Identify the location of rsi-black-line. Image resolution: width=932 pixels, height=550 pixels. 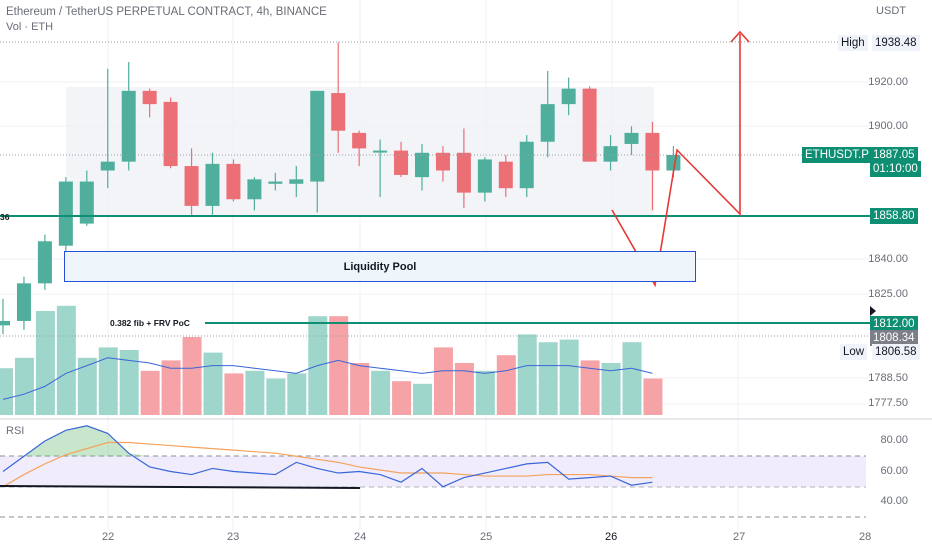
(180, 487).